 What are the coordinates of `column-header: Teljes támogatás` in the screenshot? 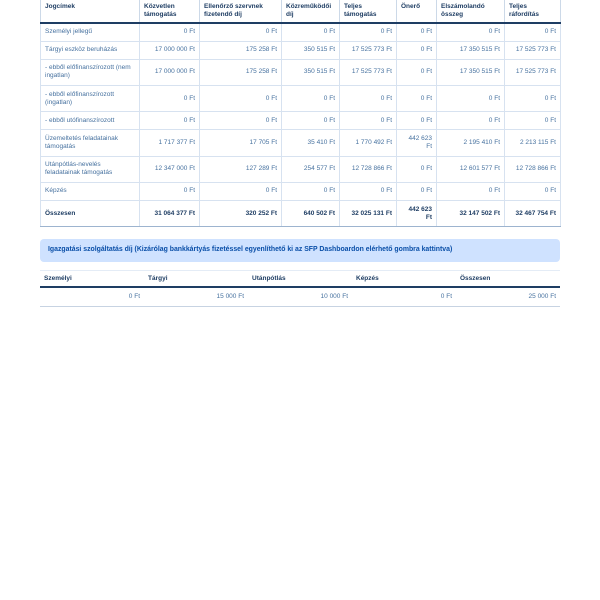 It's located at (368, 12).